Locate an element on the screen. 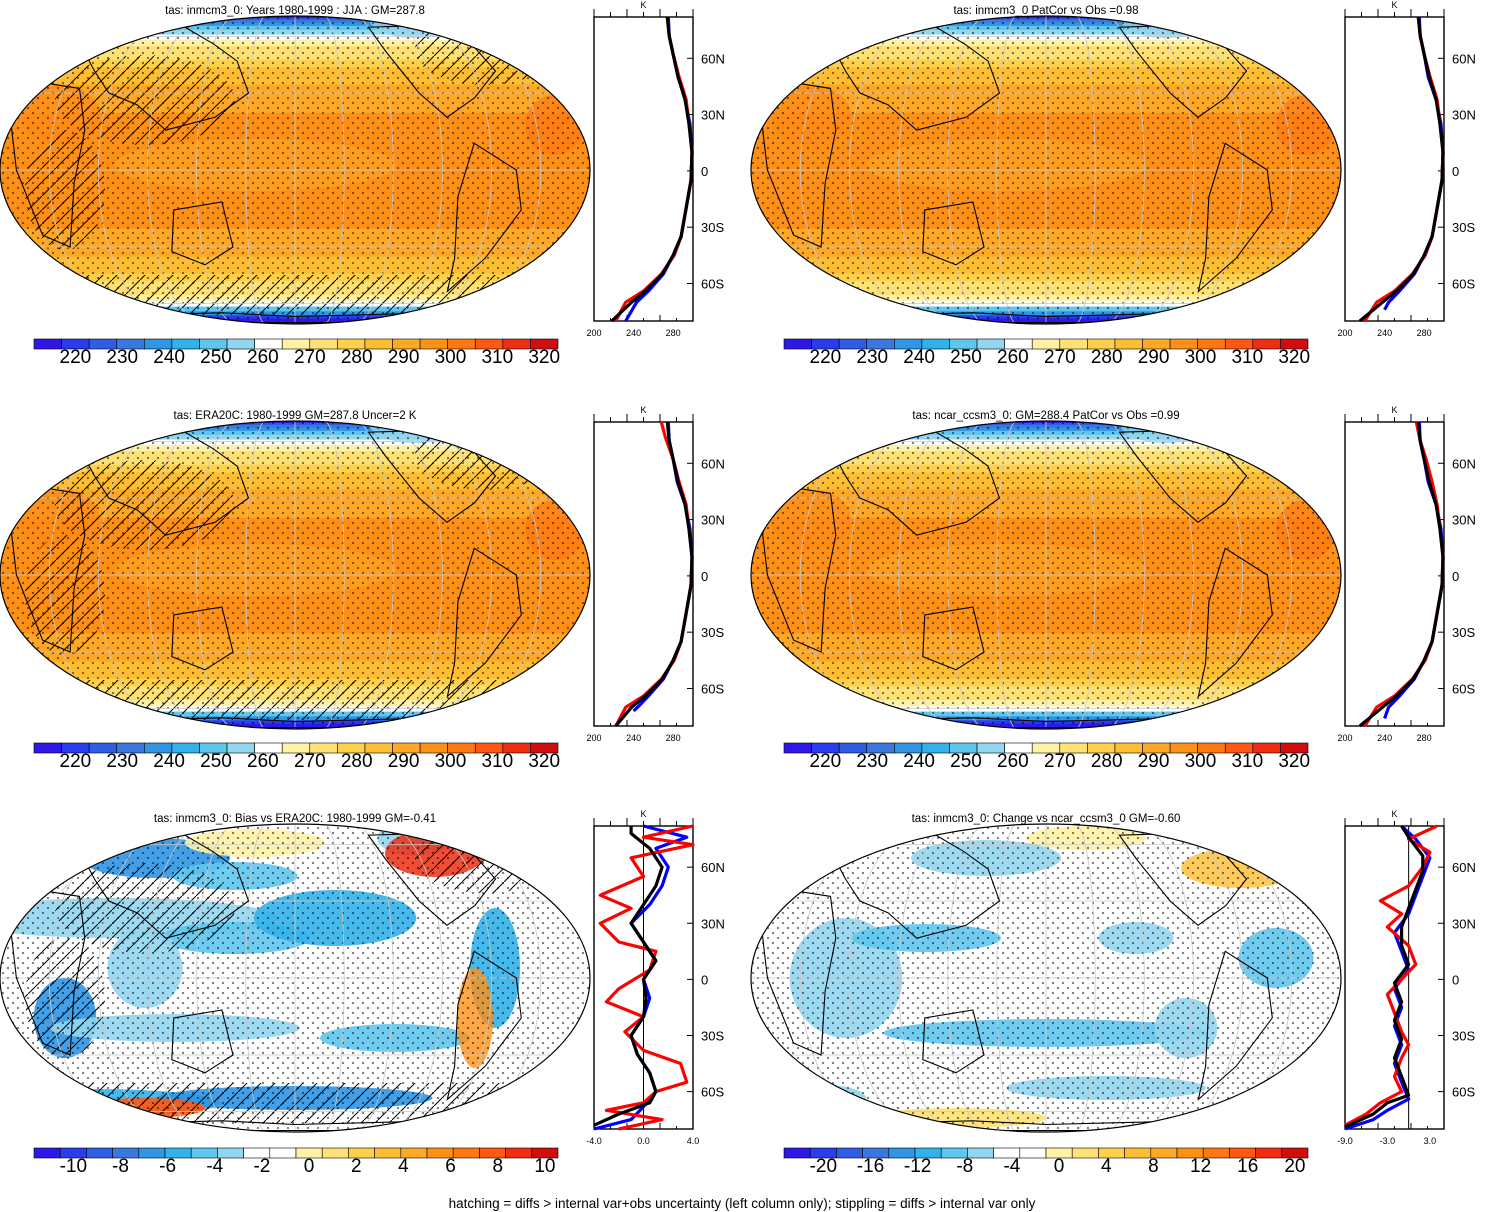 The width and height of the screenshot is (1485, 1212). profile-x-tick: -3.0 is located at coordinates (1388, 1141).